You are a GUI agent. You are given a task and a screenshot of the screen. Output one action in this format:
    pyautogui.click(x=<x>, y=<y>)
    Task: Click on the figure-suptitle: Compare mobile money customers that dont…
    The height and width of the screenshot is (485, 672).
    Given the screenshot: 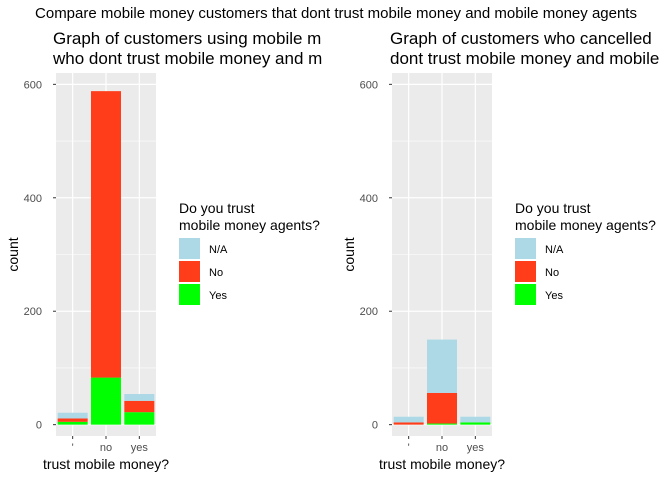 What is the action you would take?
    pyautogui.click(x=336, y=13)
    